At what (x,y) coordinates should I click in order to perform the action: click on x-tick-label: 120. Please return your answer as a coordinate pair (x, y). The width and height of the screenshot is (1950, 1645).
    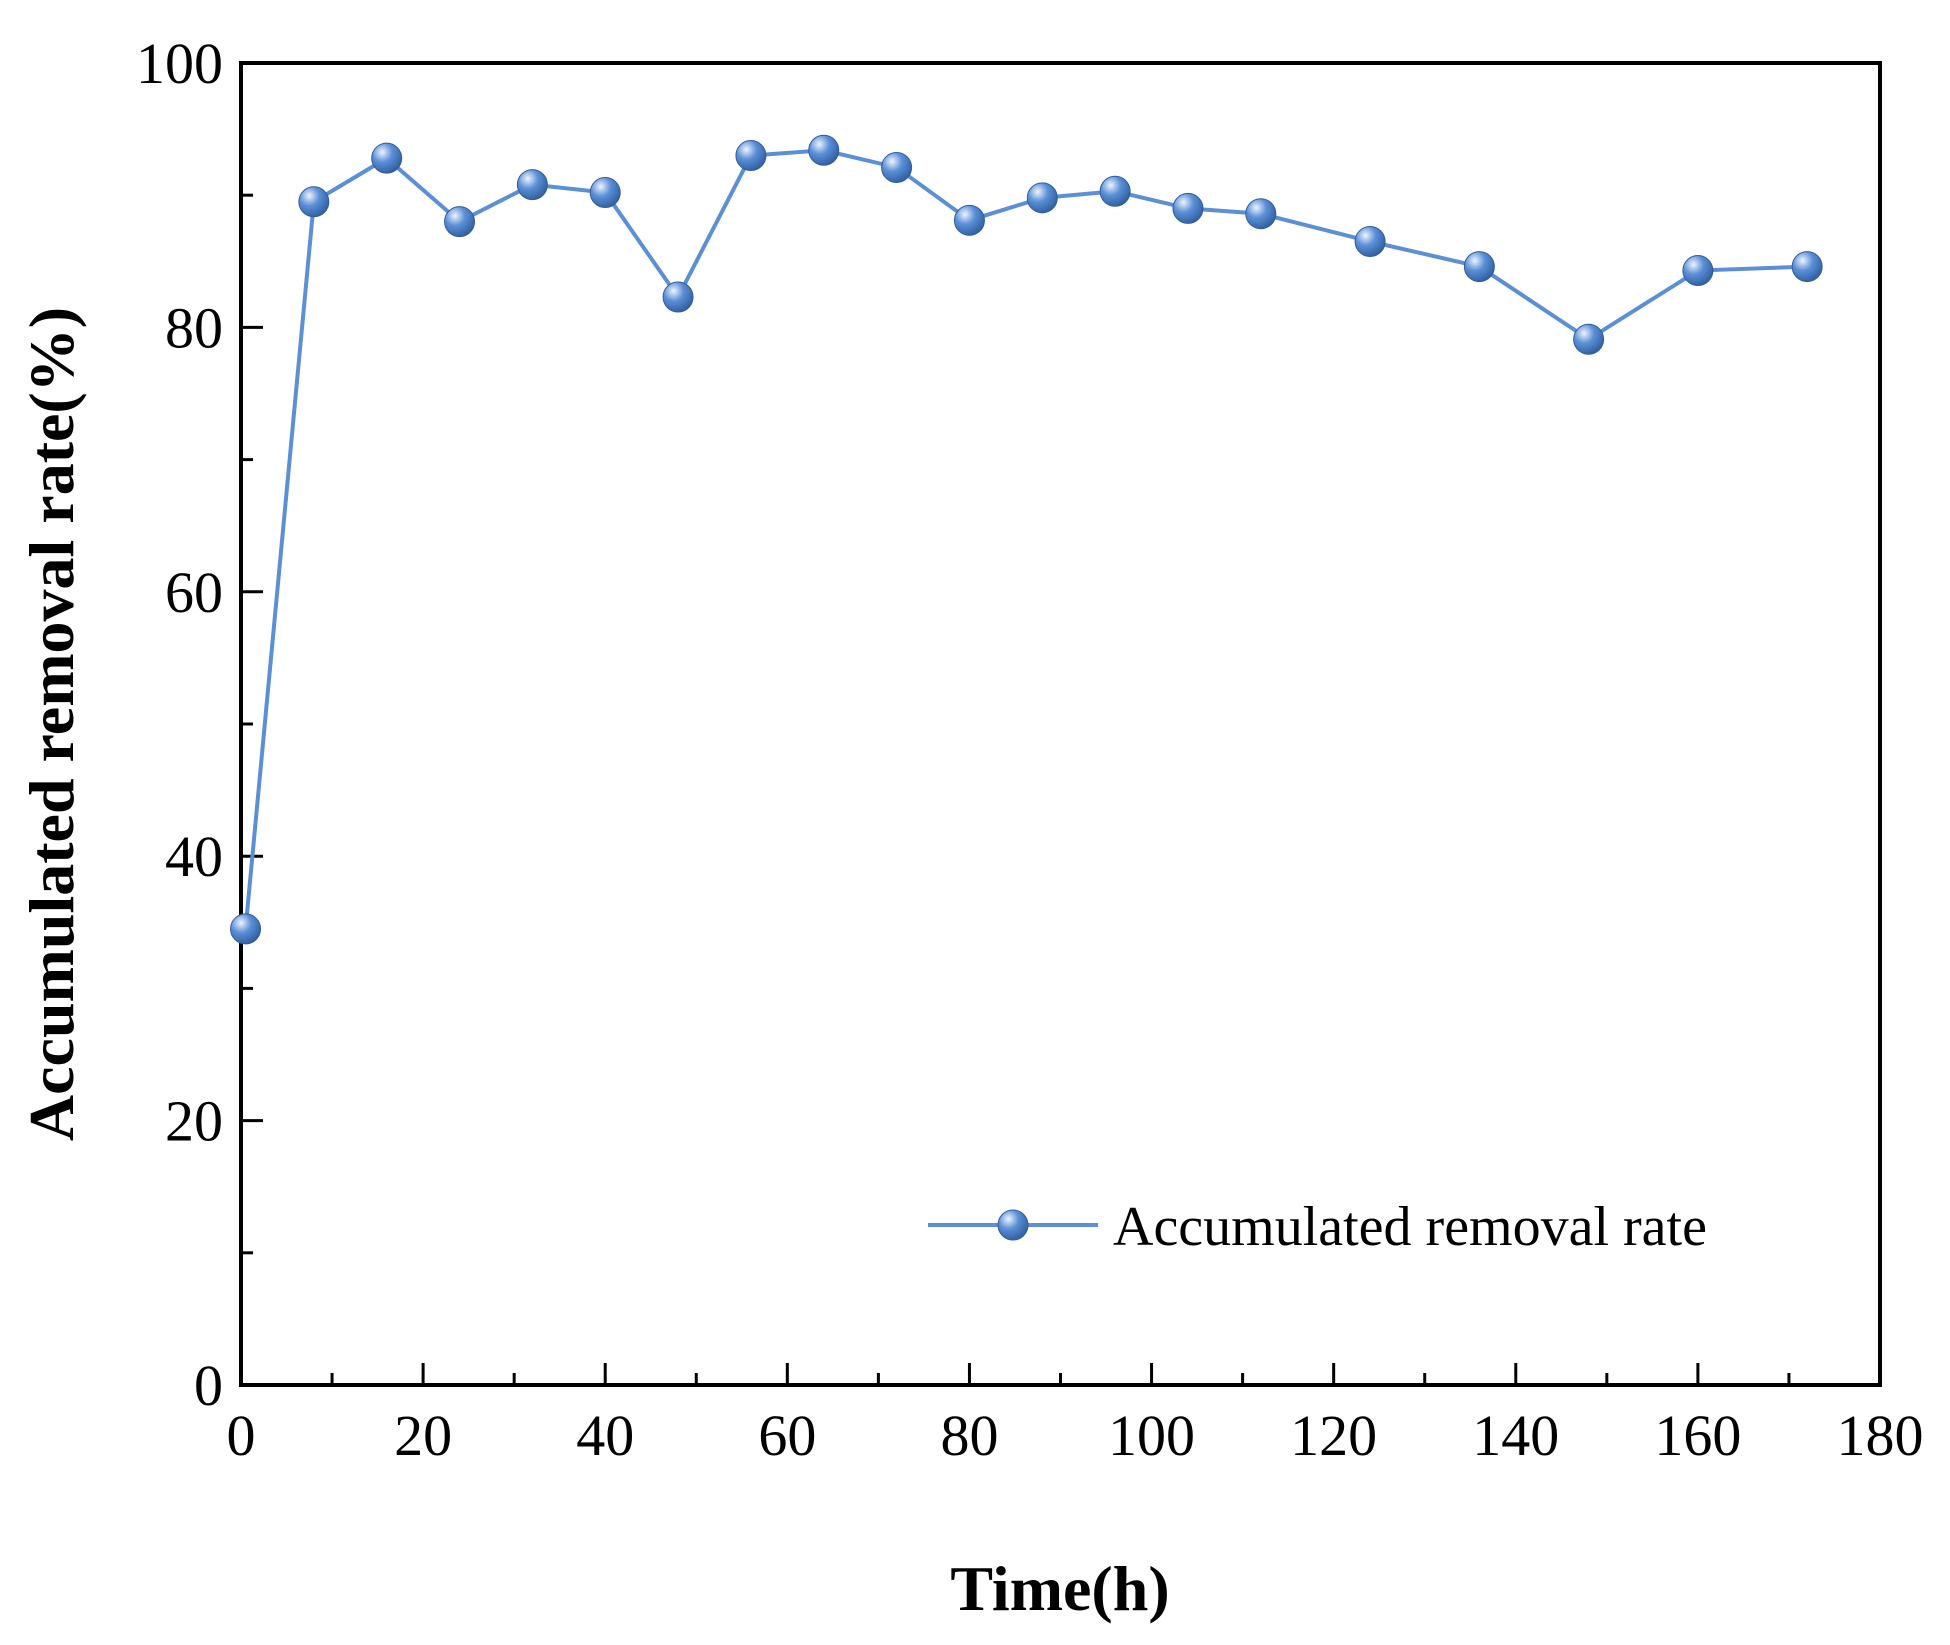
    Looking at the image, I should click on (1333, 1435).